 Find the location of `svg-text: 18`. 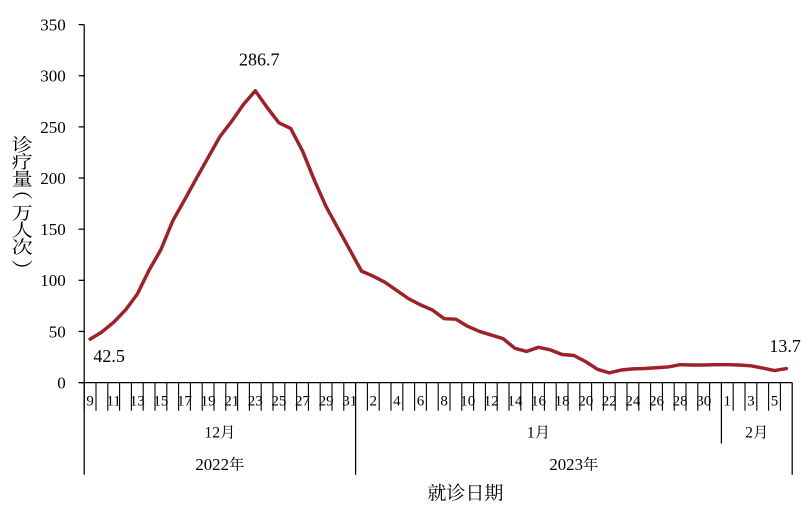

svg-text: 18 is located at coordinates (562, 402).